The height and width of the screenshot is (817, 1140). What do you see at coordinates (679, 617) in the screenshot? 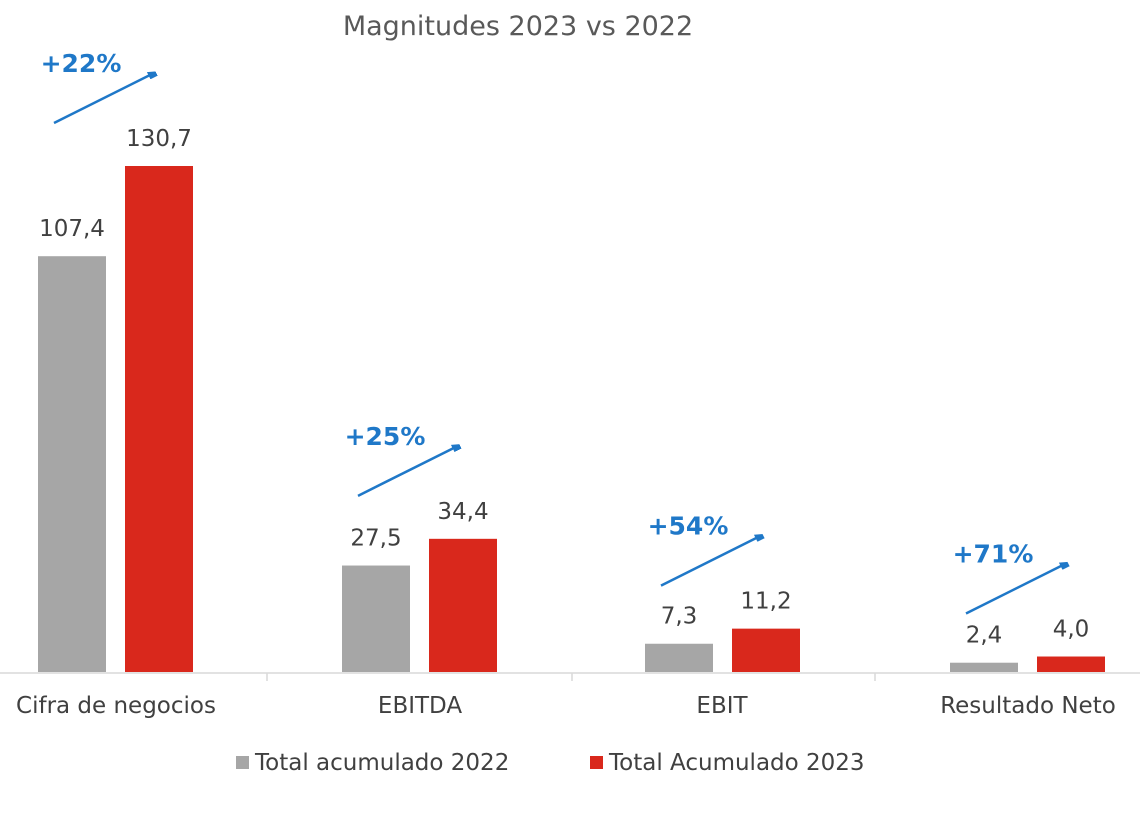
I see `data-label-2022-2: 7,3` at bounding box center [679, 617].